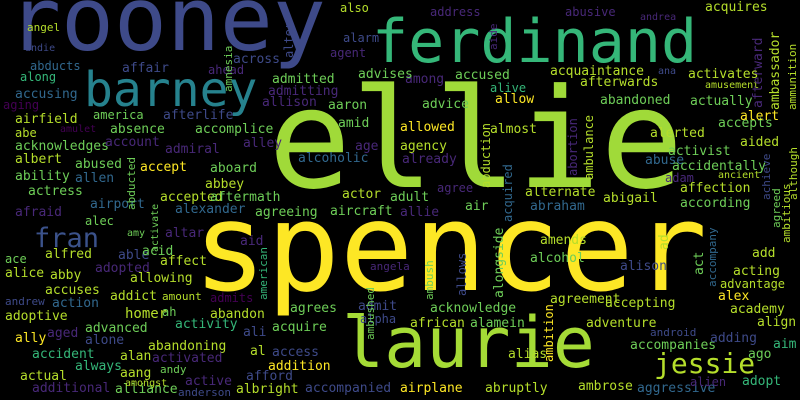 This screenshot has height=400, width=800. Describe the element at coordinates (348, 388) in the screenshot. I see `word: accompanied` at that location.